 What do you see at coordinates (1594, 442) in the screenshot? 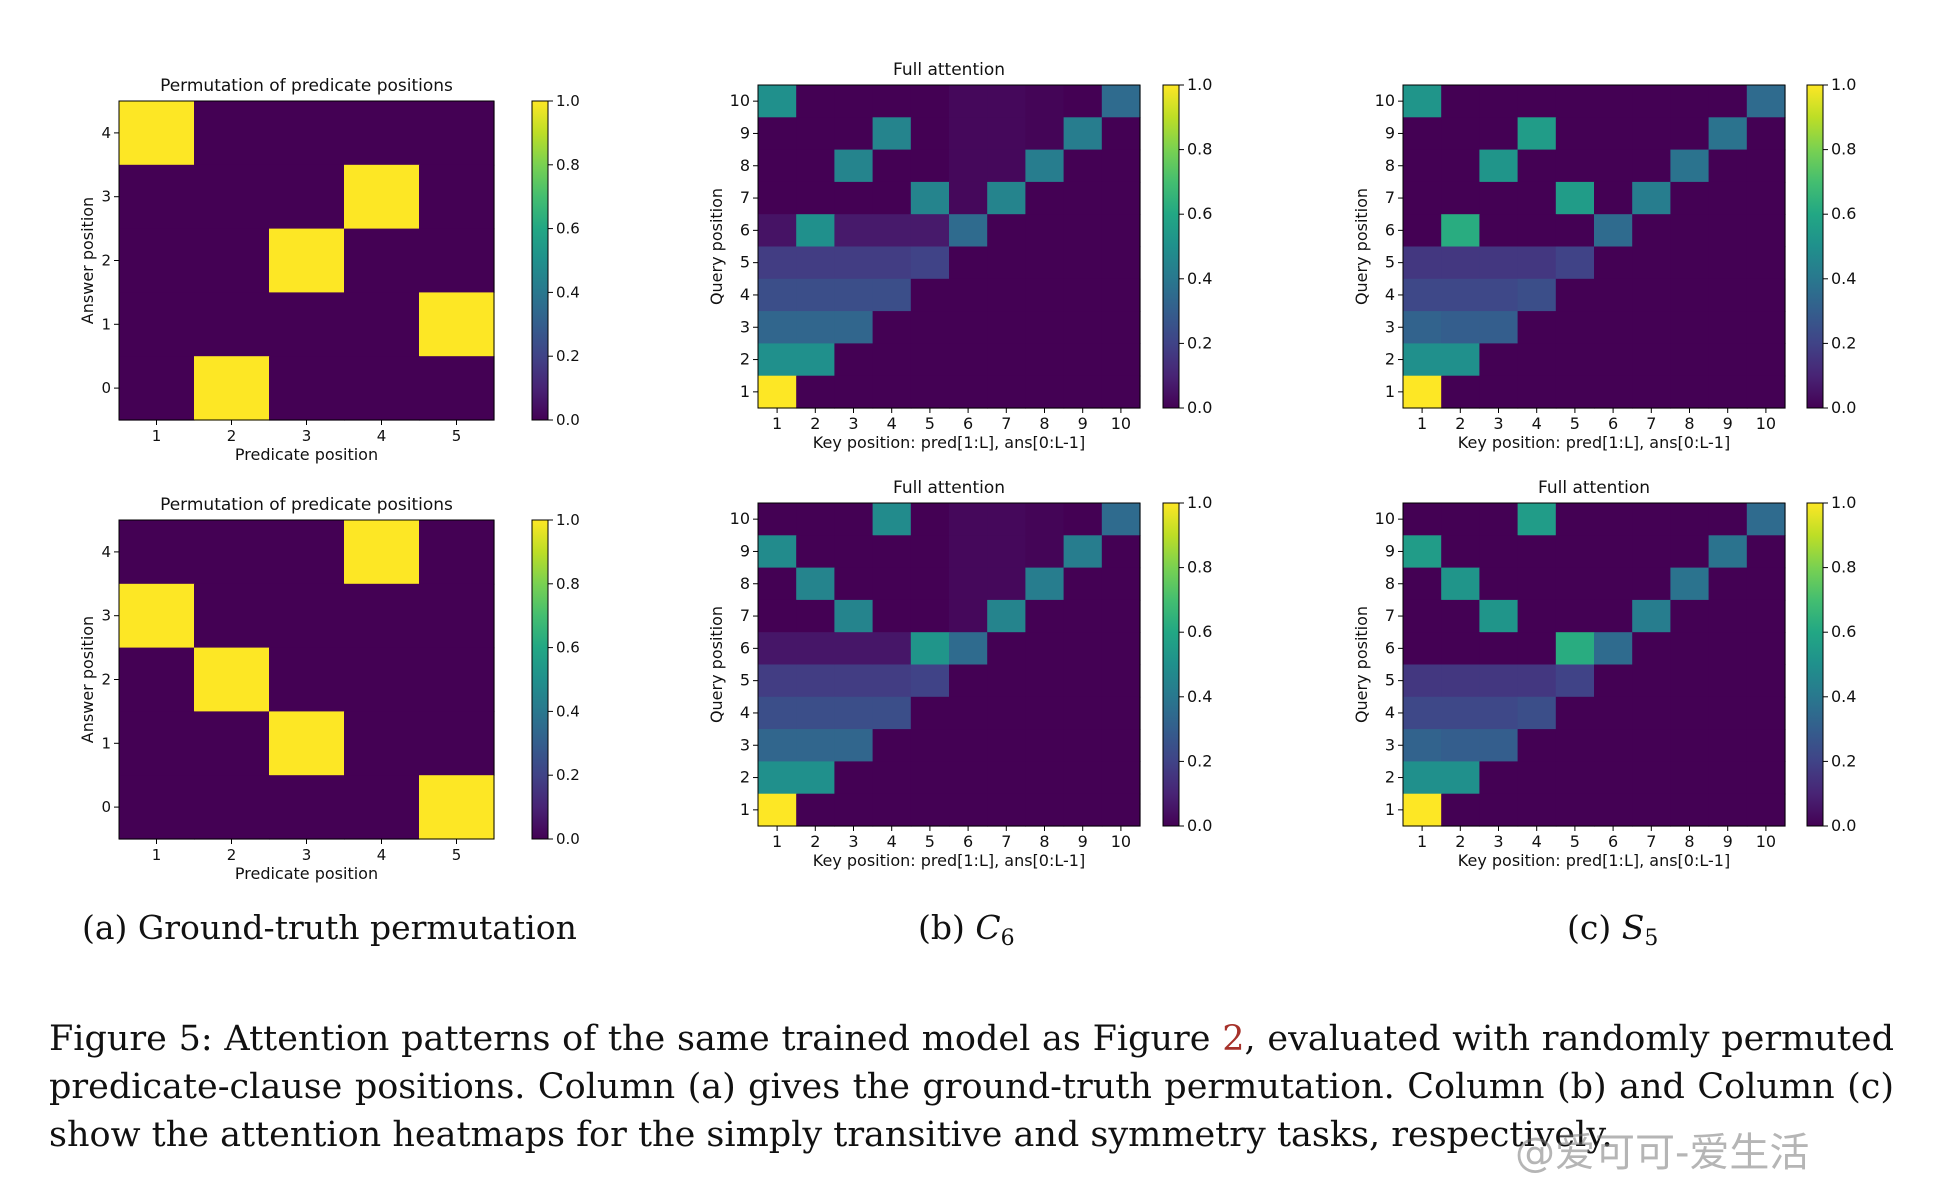
I see `x-axis-label: Key position: pred[1:L], ans[0:L-1]` at bounding box center [1594, 442].